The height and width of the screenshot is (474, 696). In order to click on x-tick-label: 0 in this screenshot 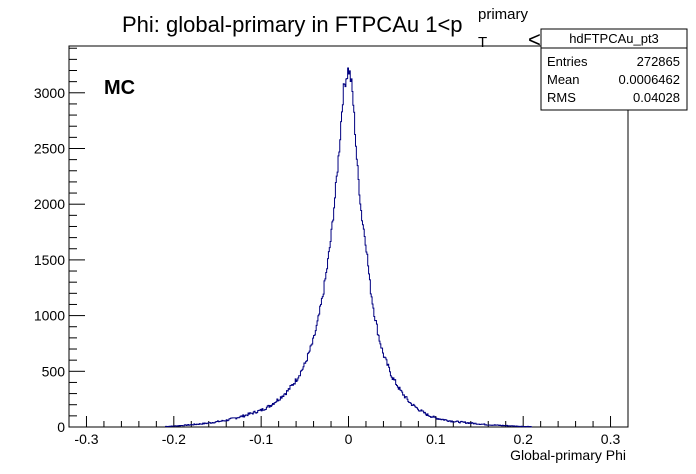, I will do `click(349, 439)`.